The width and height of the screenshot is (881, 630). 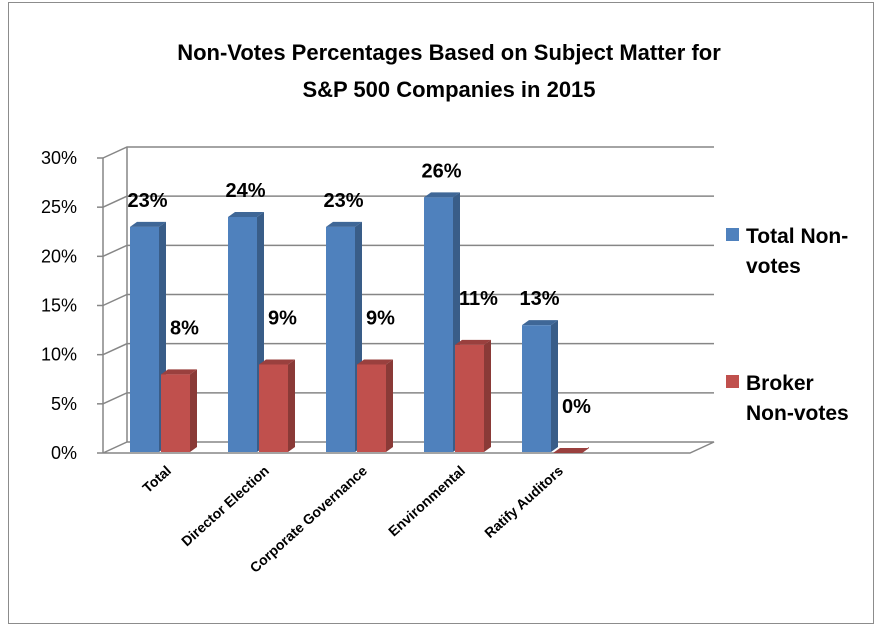 What do you see at coordinates (426, 500) in the screenshot?
I see `x-category-label: Environmental` at bounding box center [426, 500].